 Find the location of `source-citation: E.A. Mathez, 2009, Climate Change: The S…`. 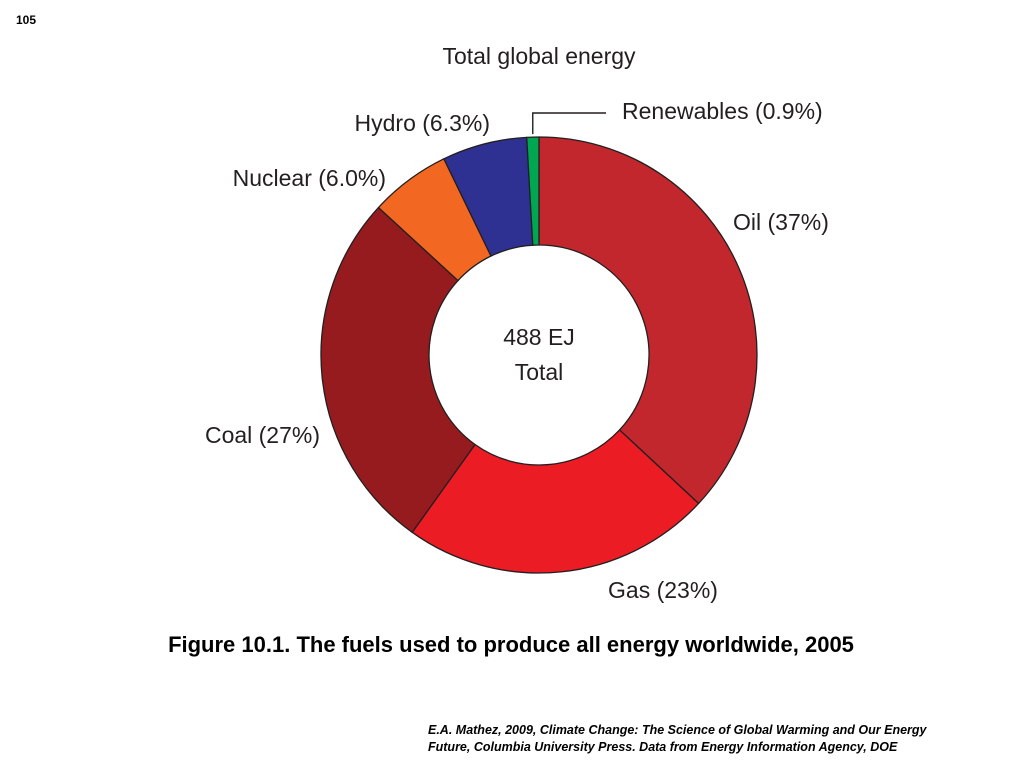

source-citation: E.A. Mathez, 2009, Climate Change: The S… is located at coordinates (723, 739).